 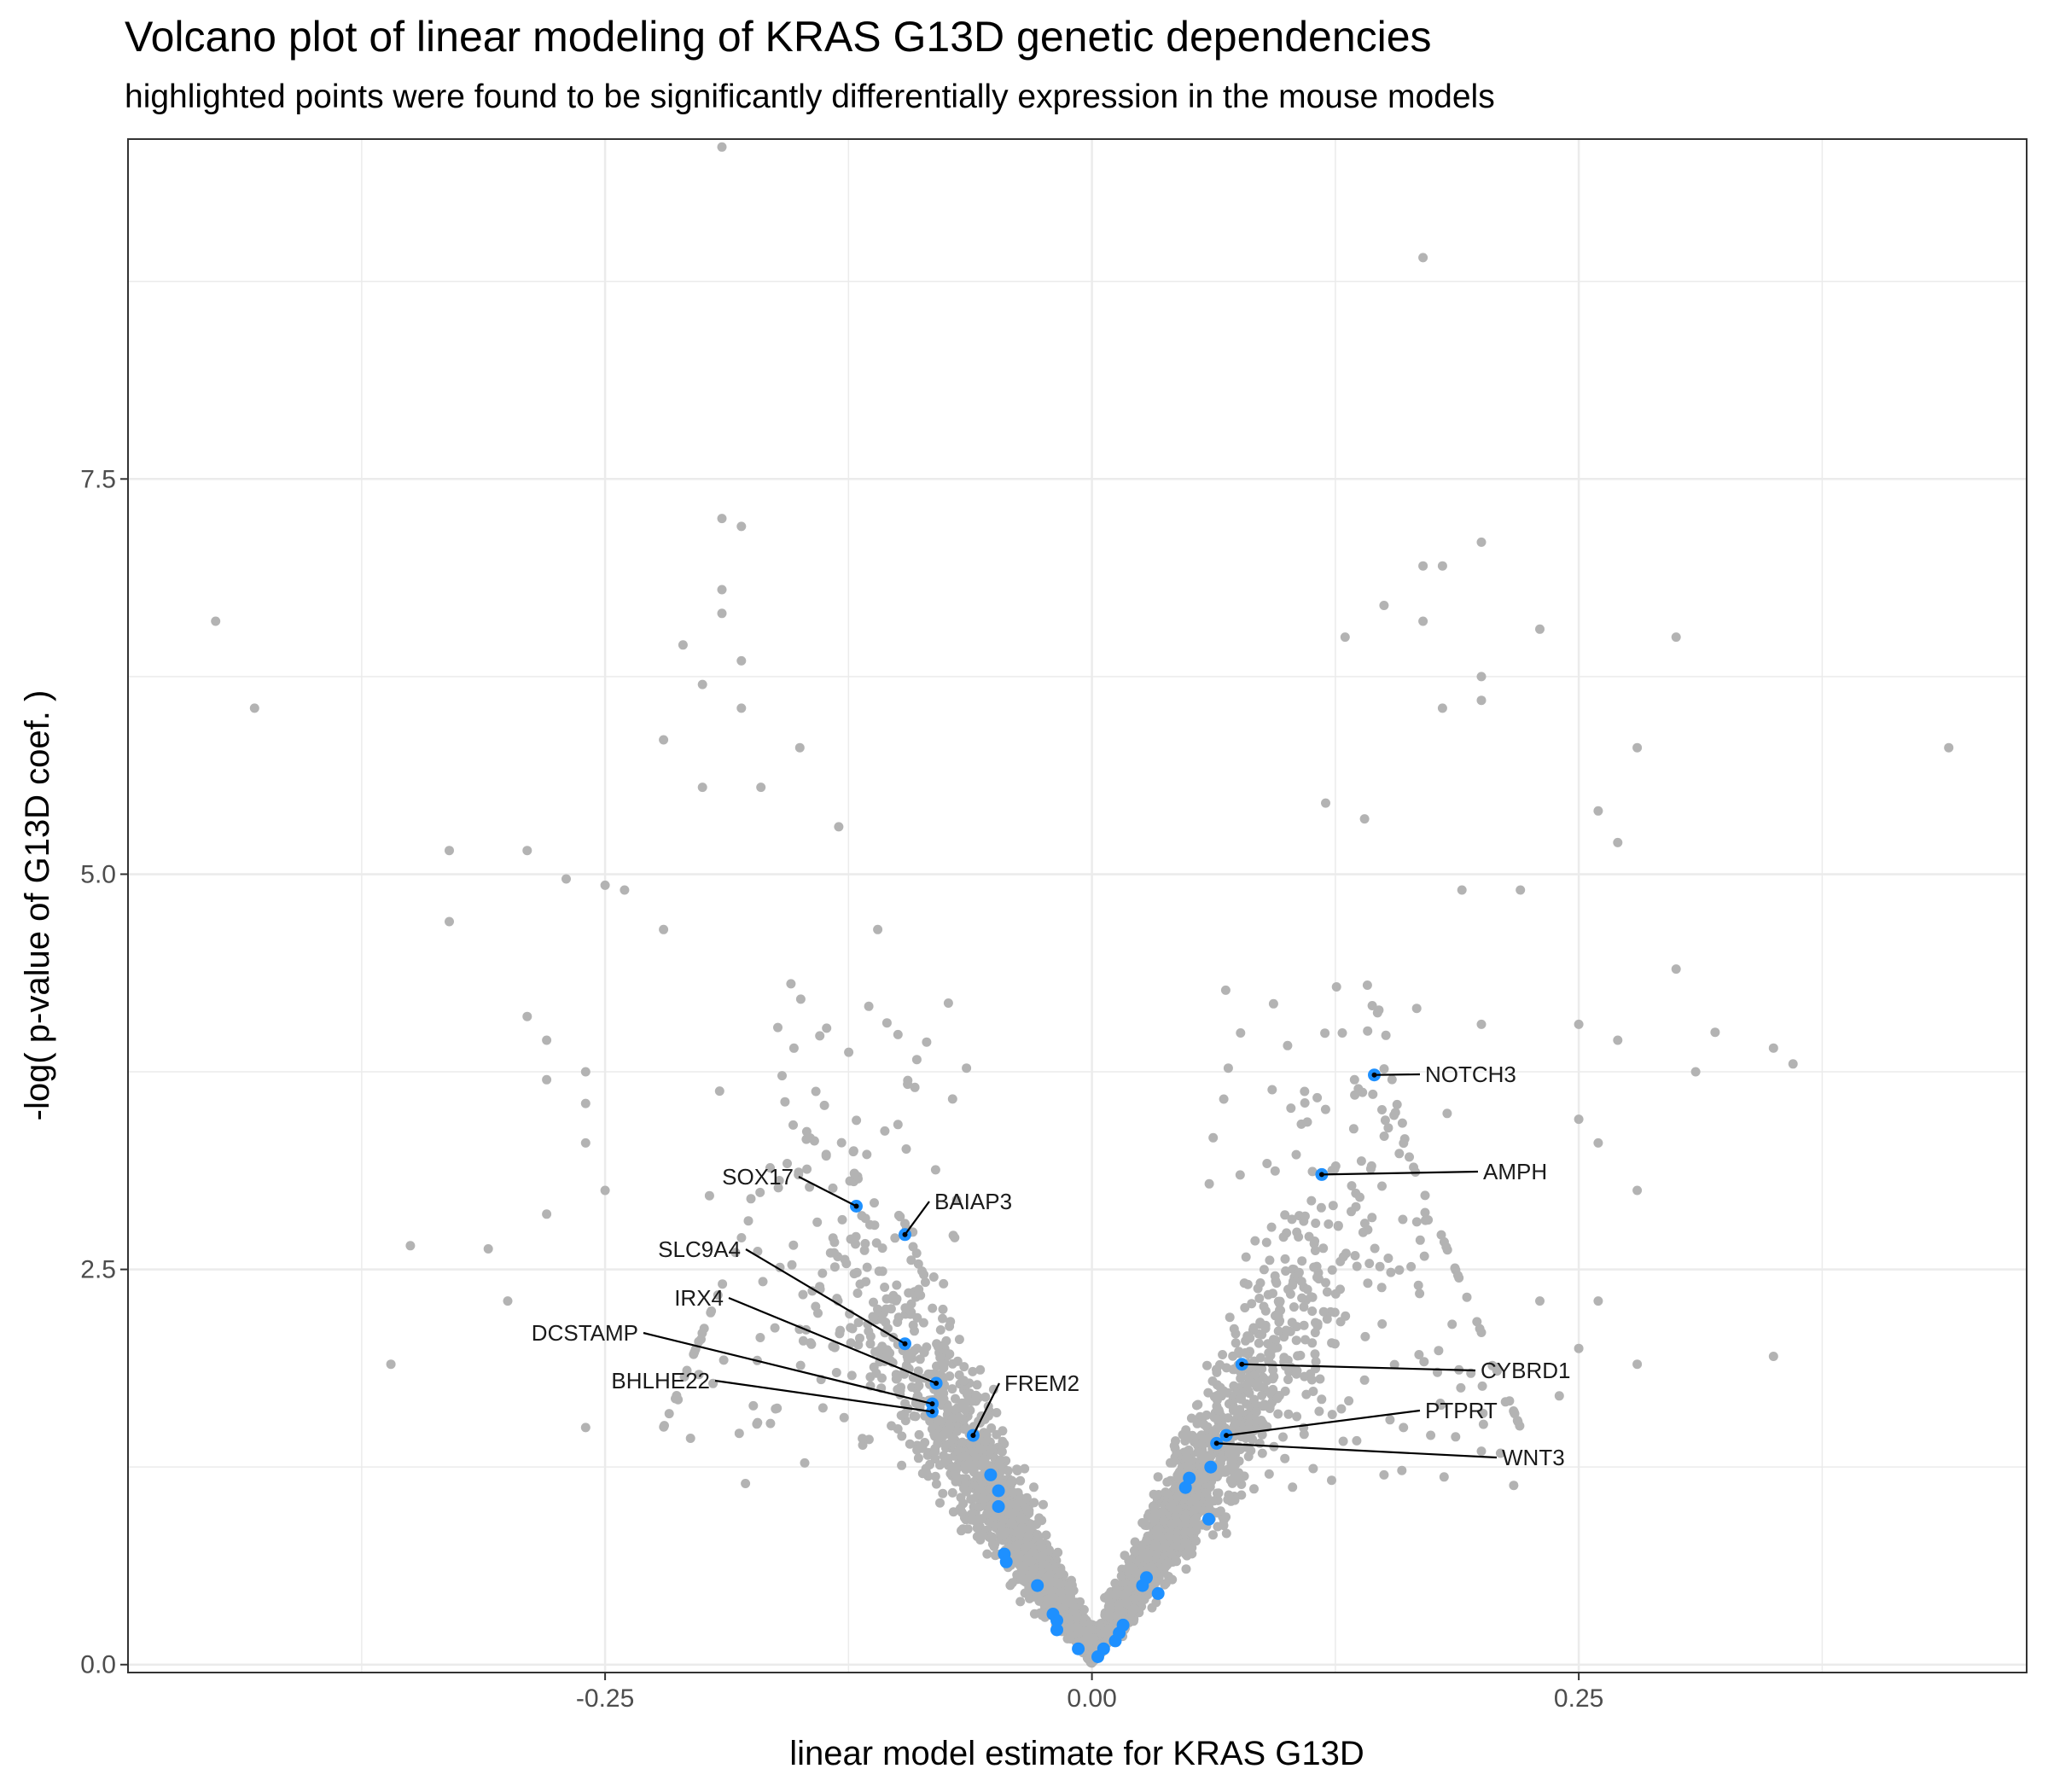 What do you see at coordinates (1242, 1364) in the screenshot?
I see `label-anchor-dot` at bounding box center [1242, 1364].